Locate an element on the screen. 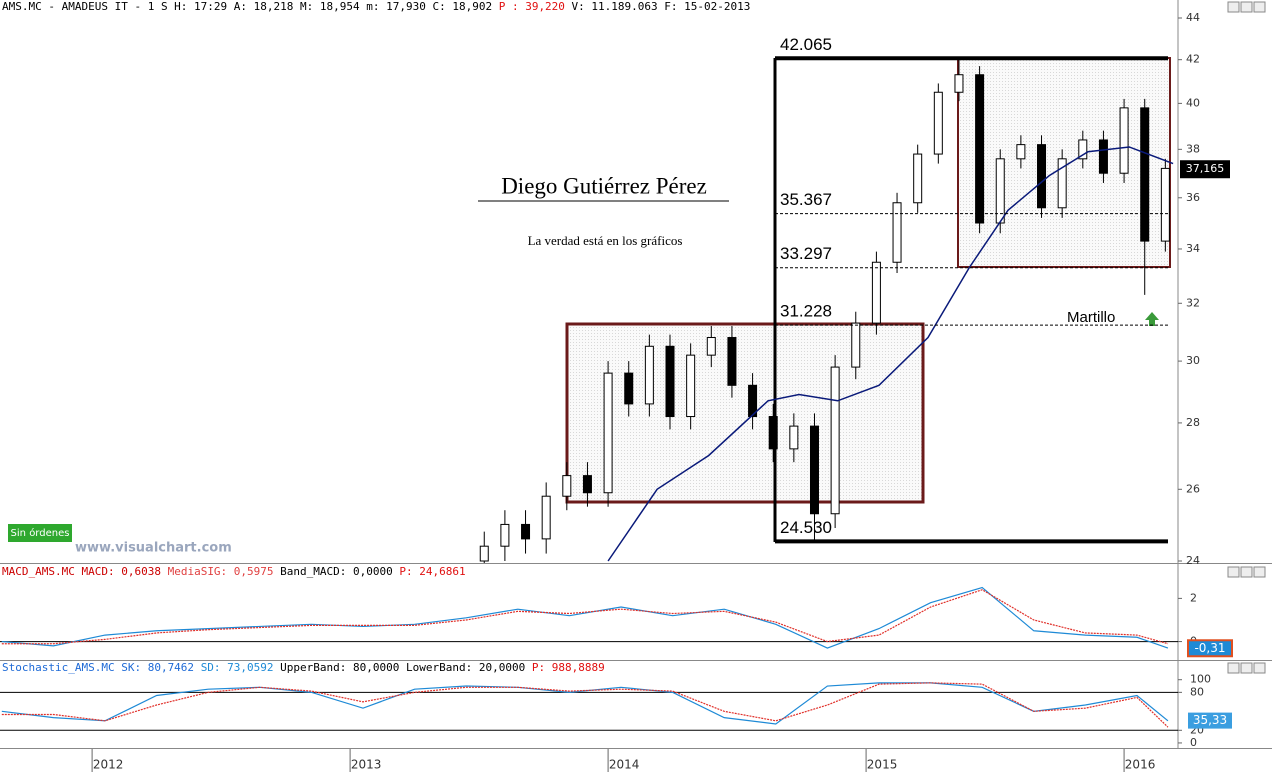 Image resolution: width=1272 pixels, height=772 pixels. y-tick-label: 30 is located at coordinates (1193, 360).